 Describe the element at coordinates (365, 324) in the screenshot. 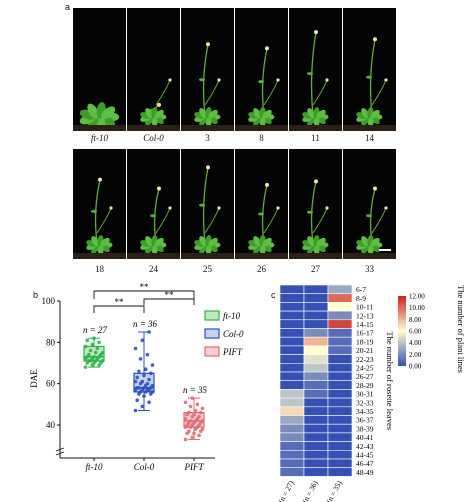

I see `row-label: 14-15` at that location.